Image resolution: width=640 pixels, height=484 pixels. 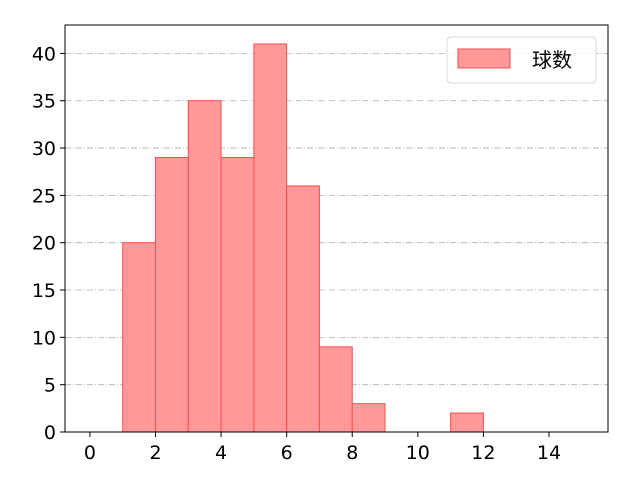 I want to click on x-tick-label: 8, so click(x=352, y=453).